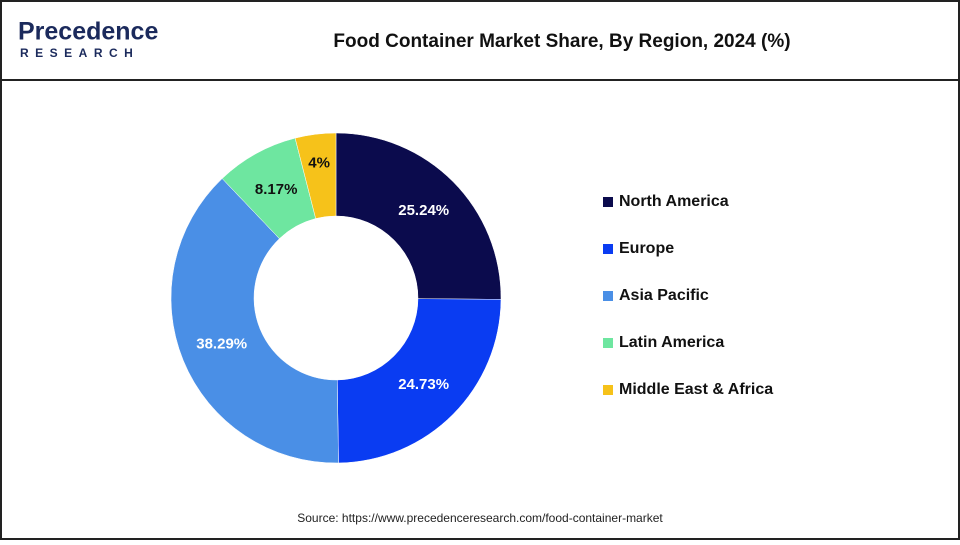  I want to click on legend-label: Latin America, so click(671, 342).